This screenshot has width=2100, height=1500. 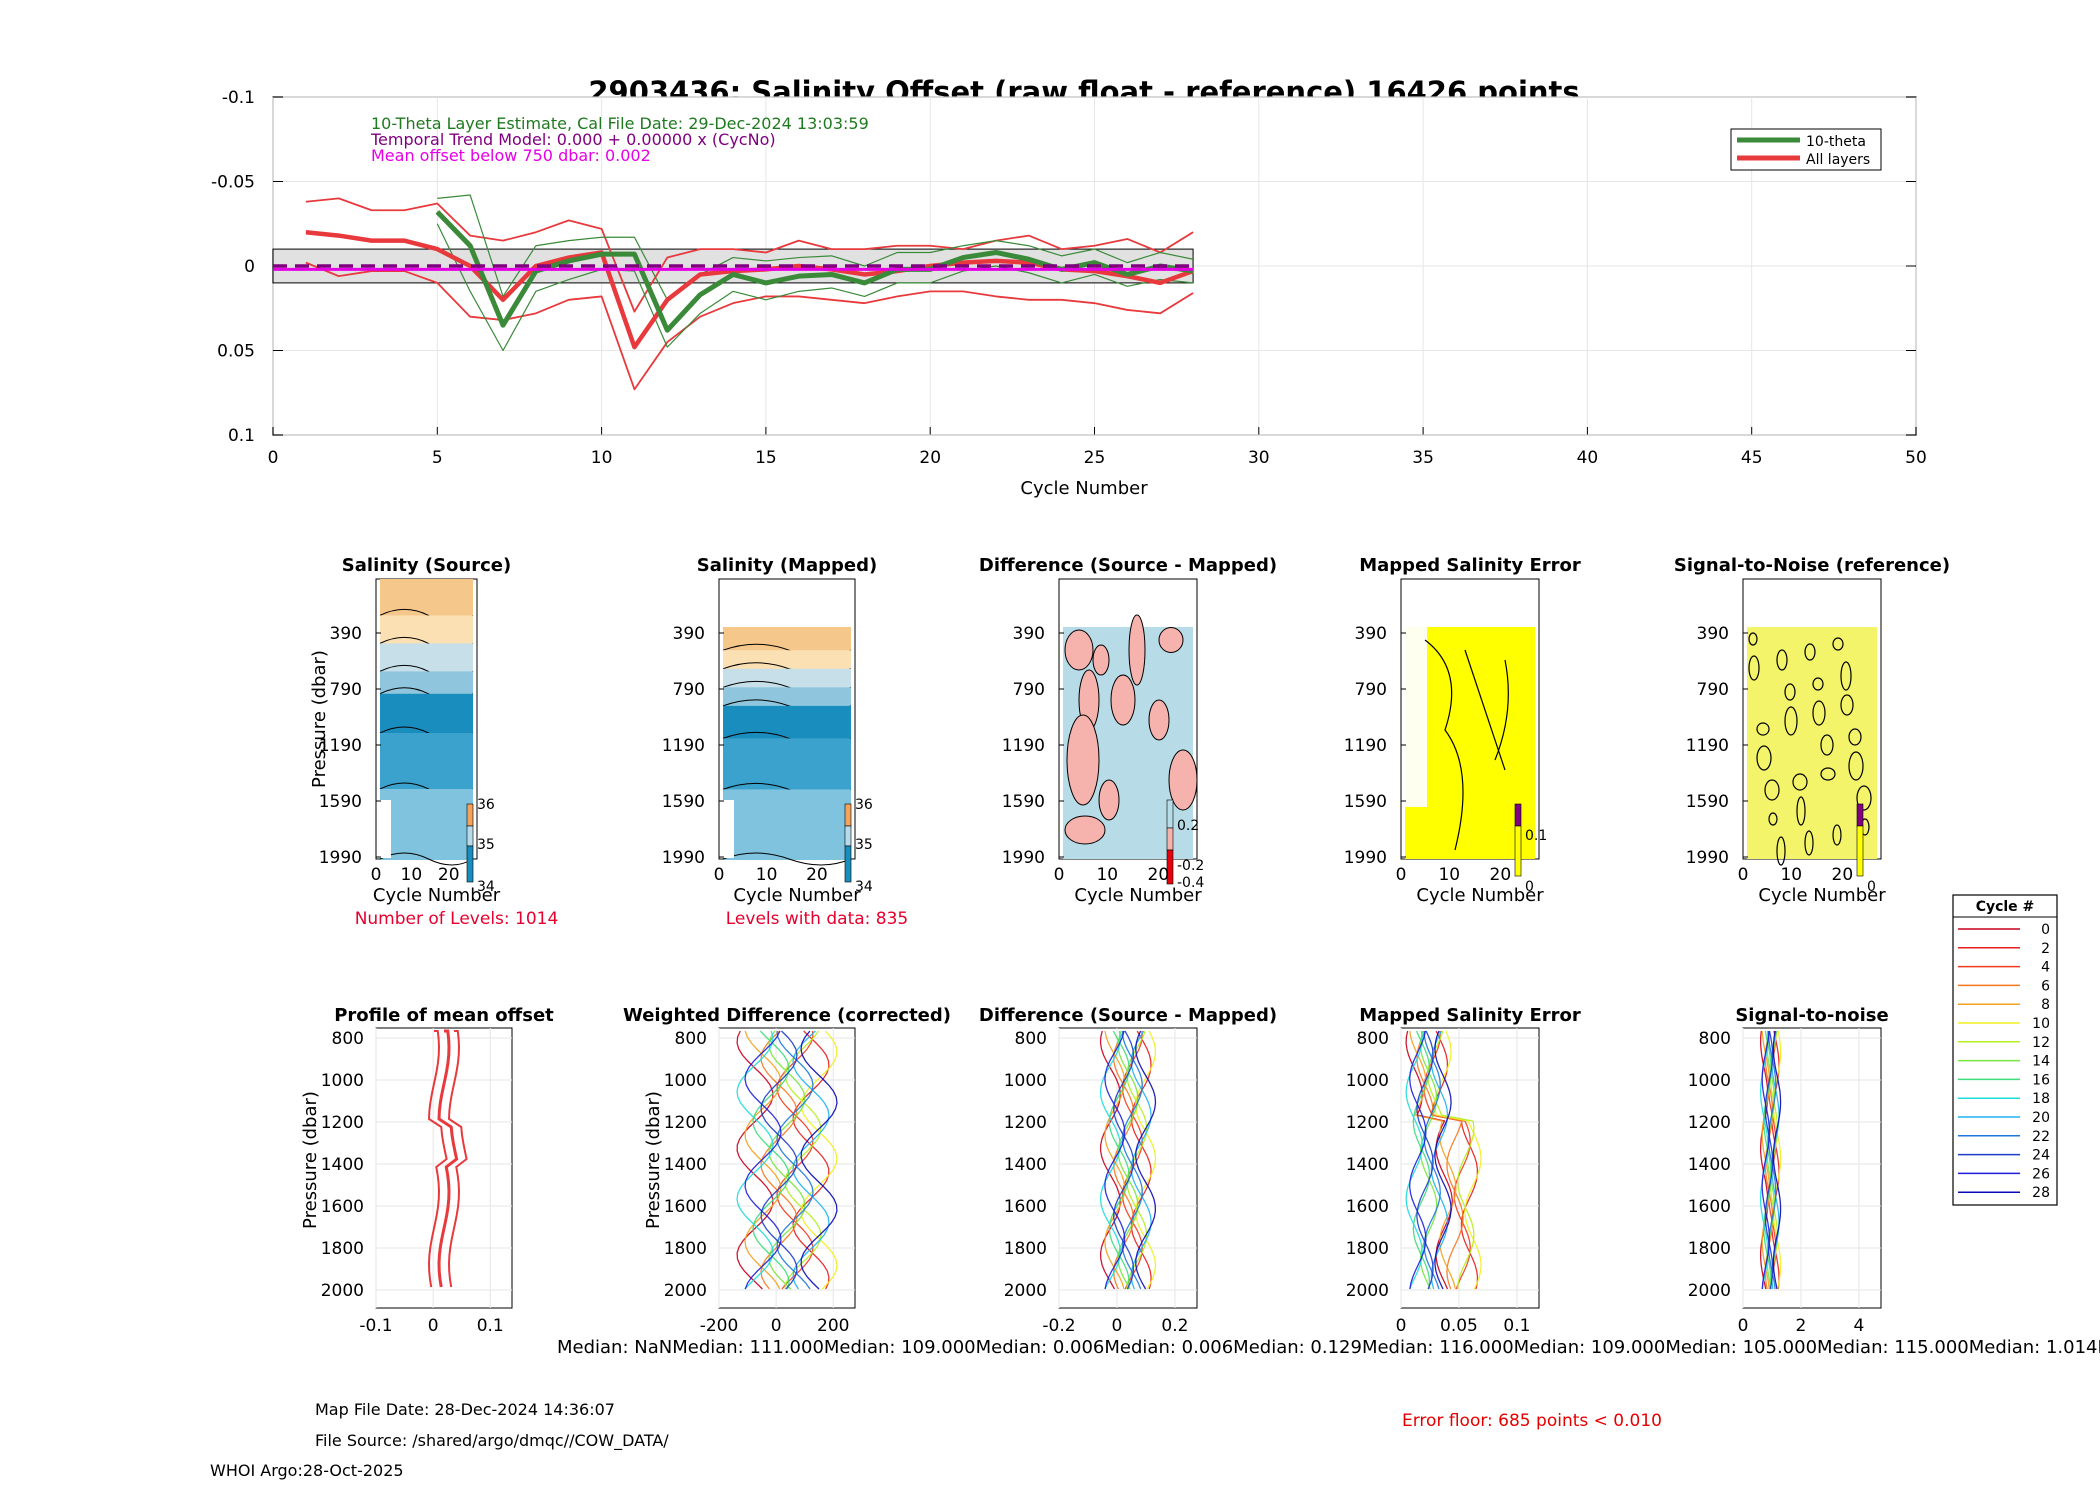 I want to click on offset-ytick-label: 0.1, so click(x=241, y=436).